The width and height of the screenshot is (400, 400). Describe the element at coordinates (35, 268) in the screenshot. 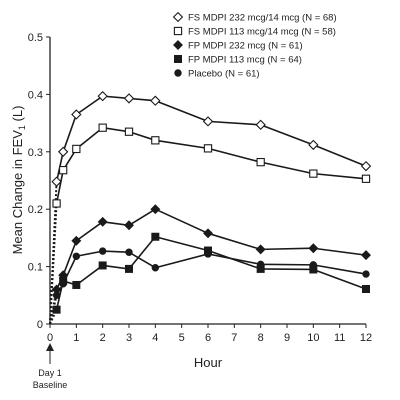

I see `y-tick-label: 0.1` at that location.